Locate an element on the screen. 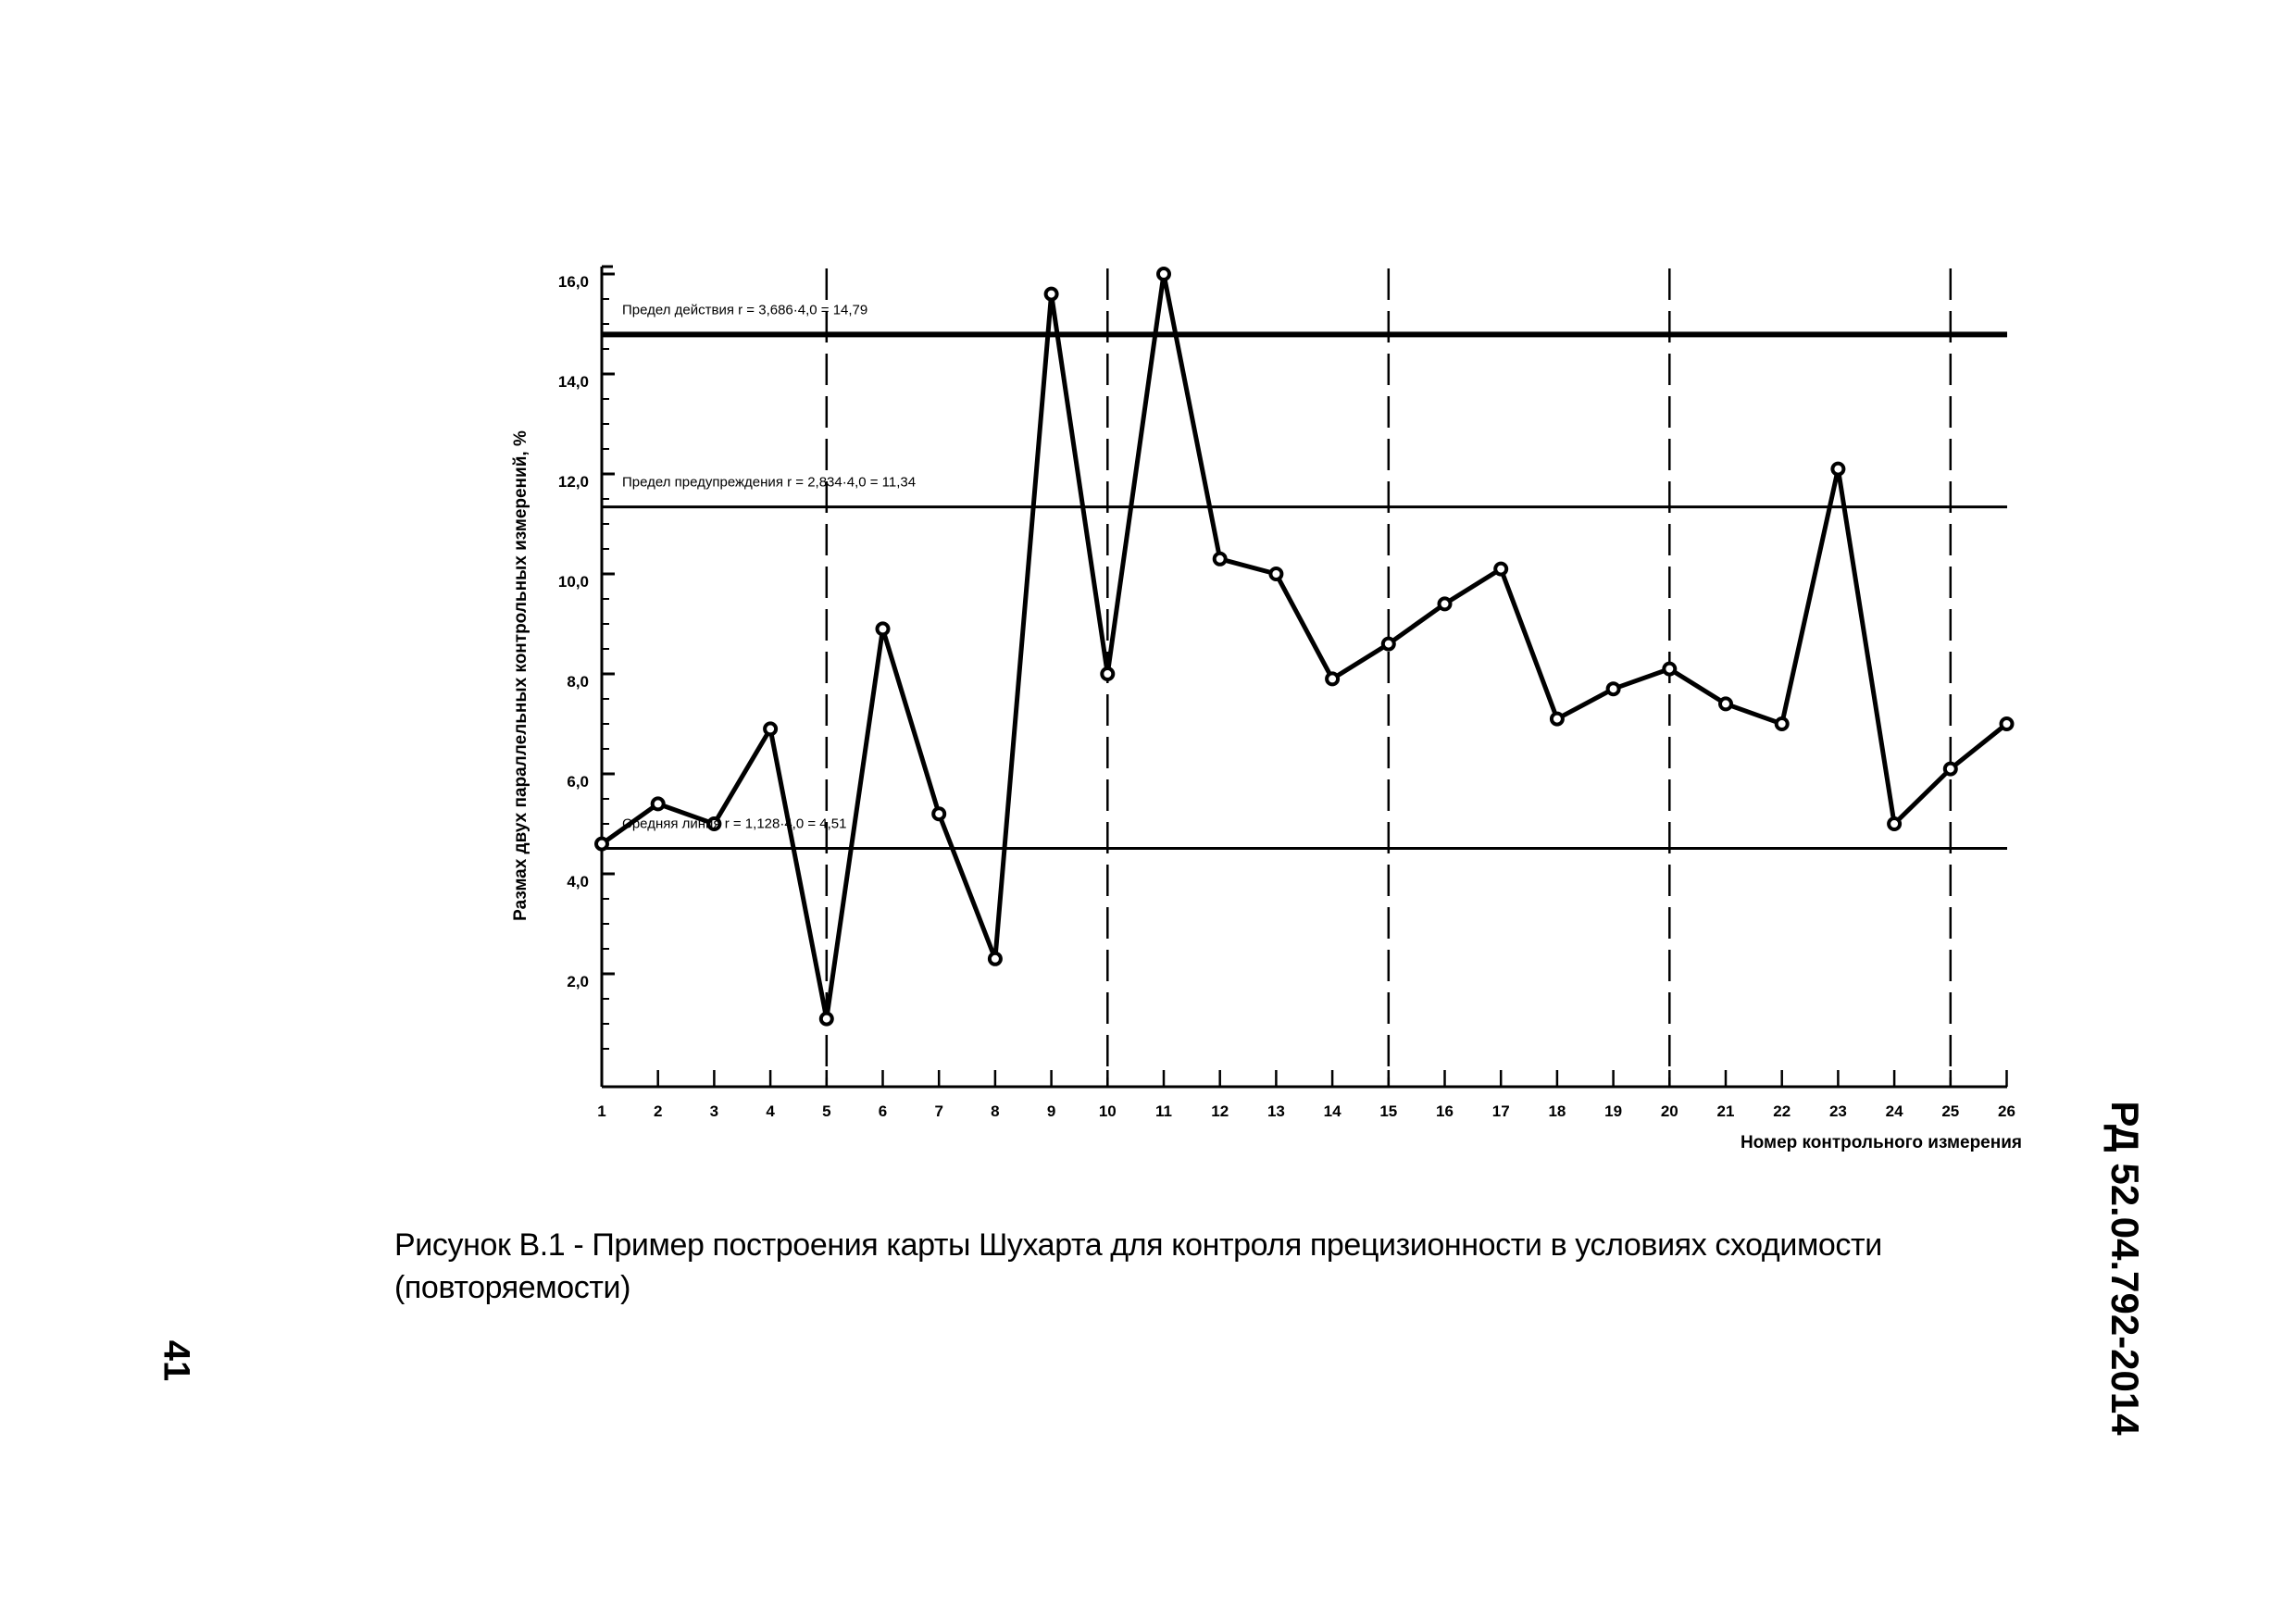  document-code-text: РД 52.04.792-2014 is located at coordinates (2125, 1269).